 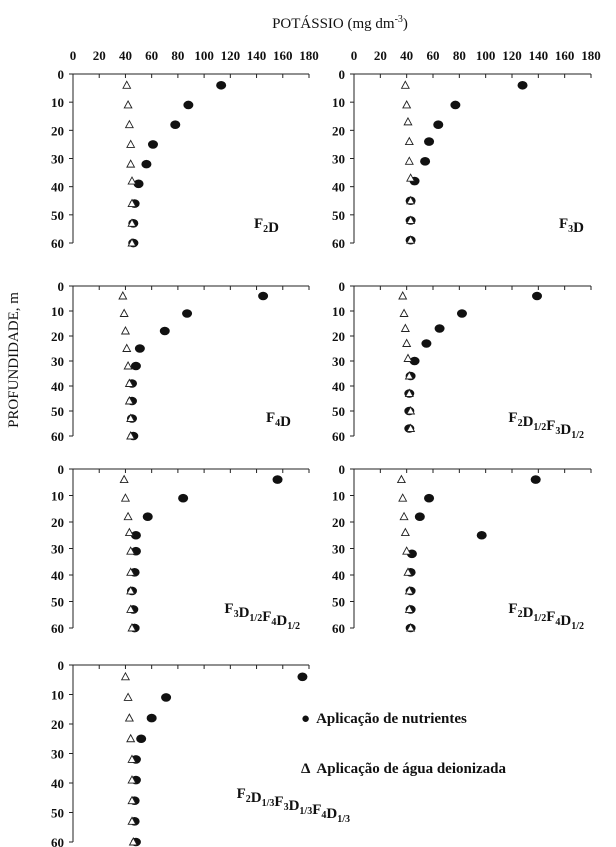 I want to click on panel-label: F2D1/2F4D1/2, so click(x=546, y=616).